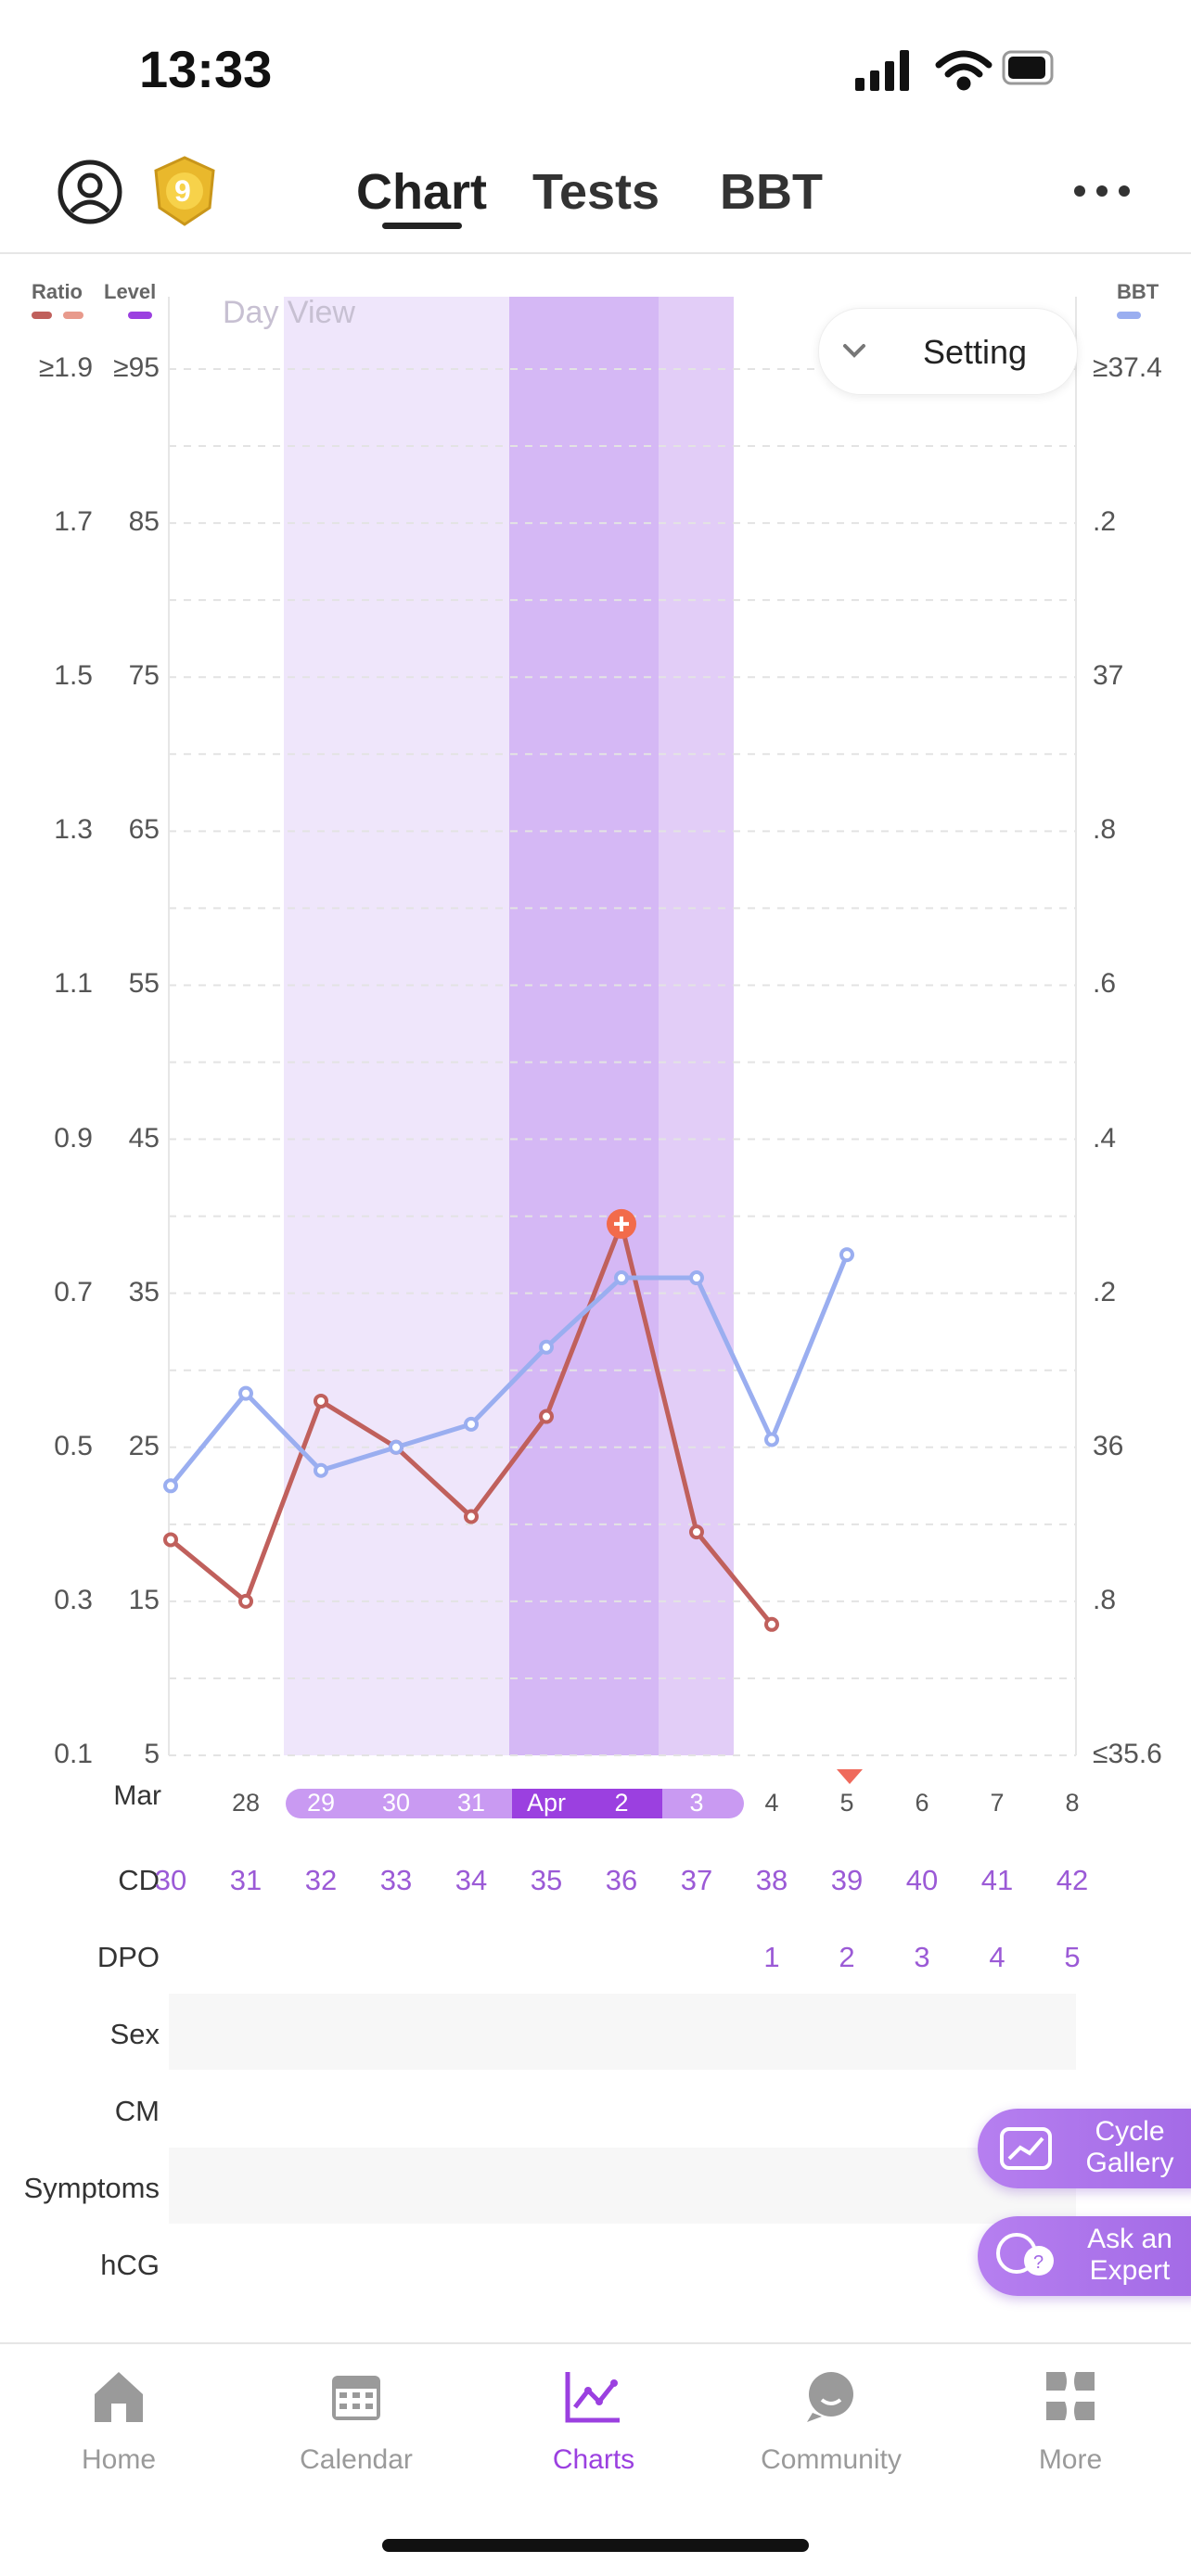 The height and width of the screenshot is (2576, 1191). What do you see at coordinates (882, 71) in the screenshot?
I see `signal-icon` at bounding box center [882, 71].